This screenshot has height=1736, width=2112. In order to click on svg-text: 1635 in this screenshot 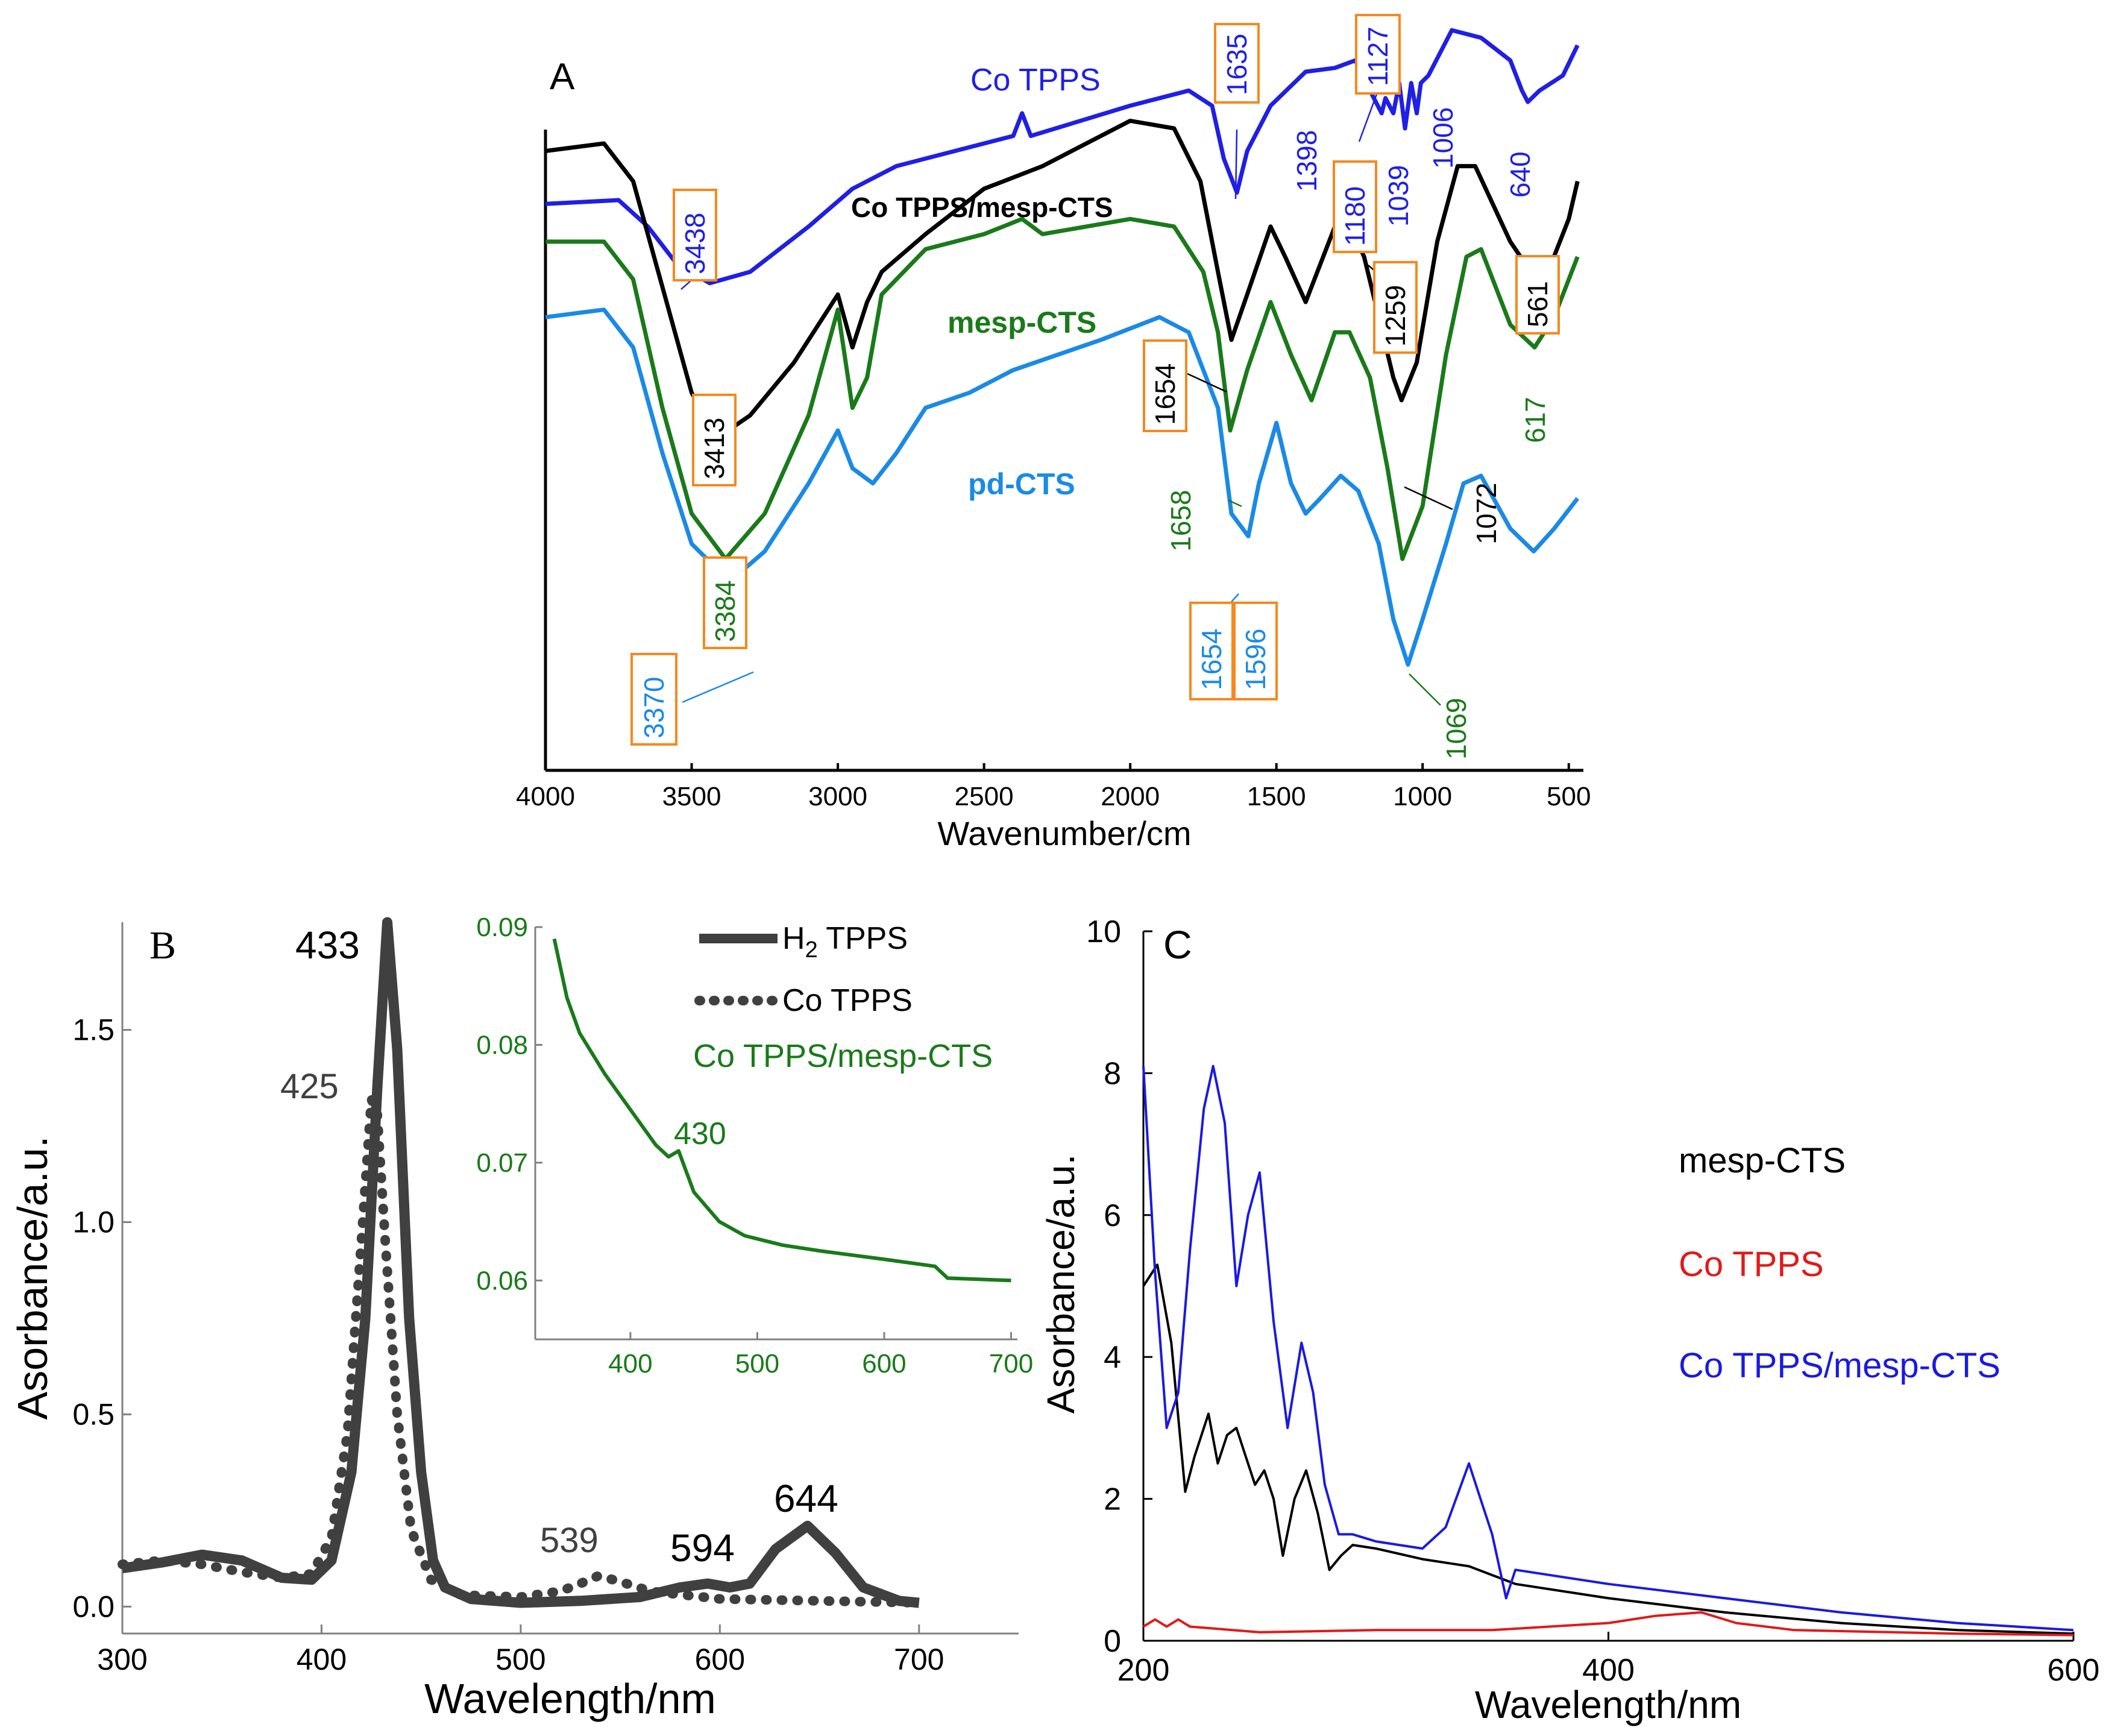, I will do `click(1236, 64)`.